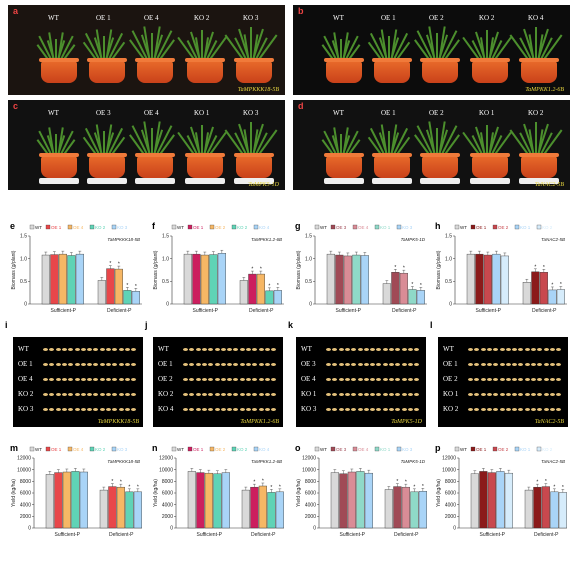  Describe the element at coordinates (407, 227) in the screenshot. I see `legend-label: KO 3` at that location.